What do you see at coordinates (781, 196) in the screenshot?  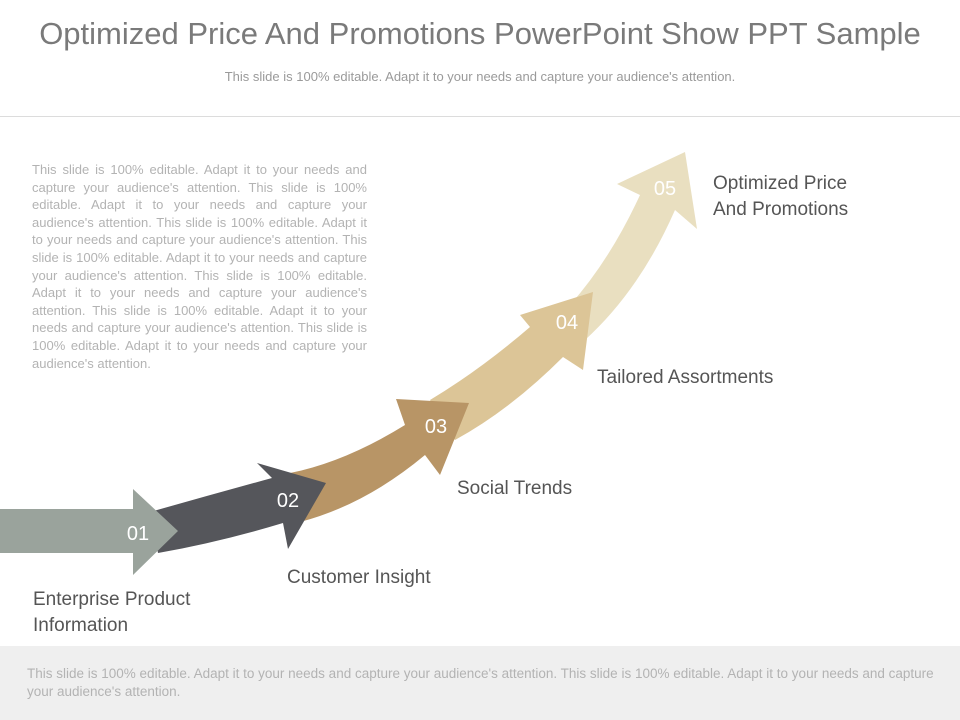 I see `step-label-05: Optimized Price And Promotions` at bounding box center [781, 196].